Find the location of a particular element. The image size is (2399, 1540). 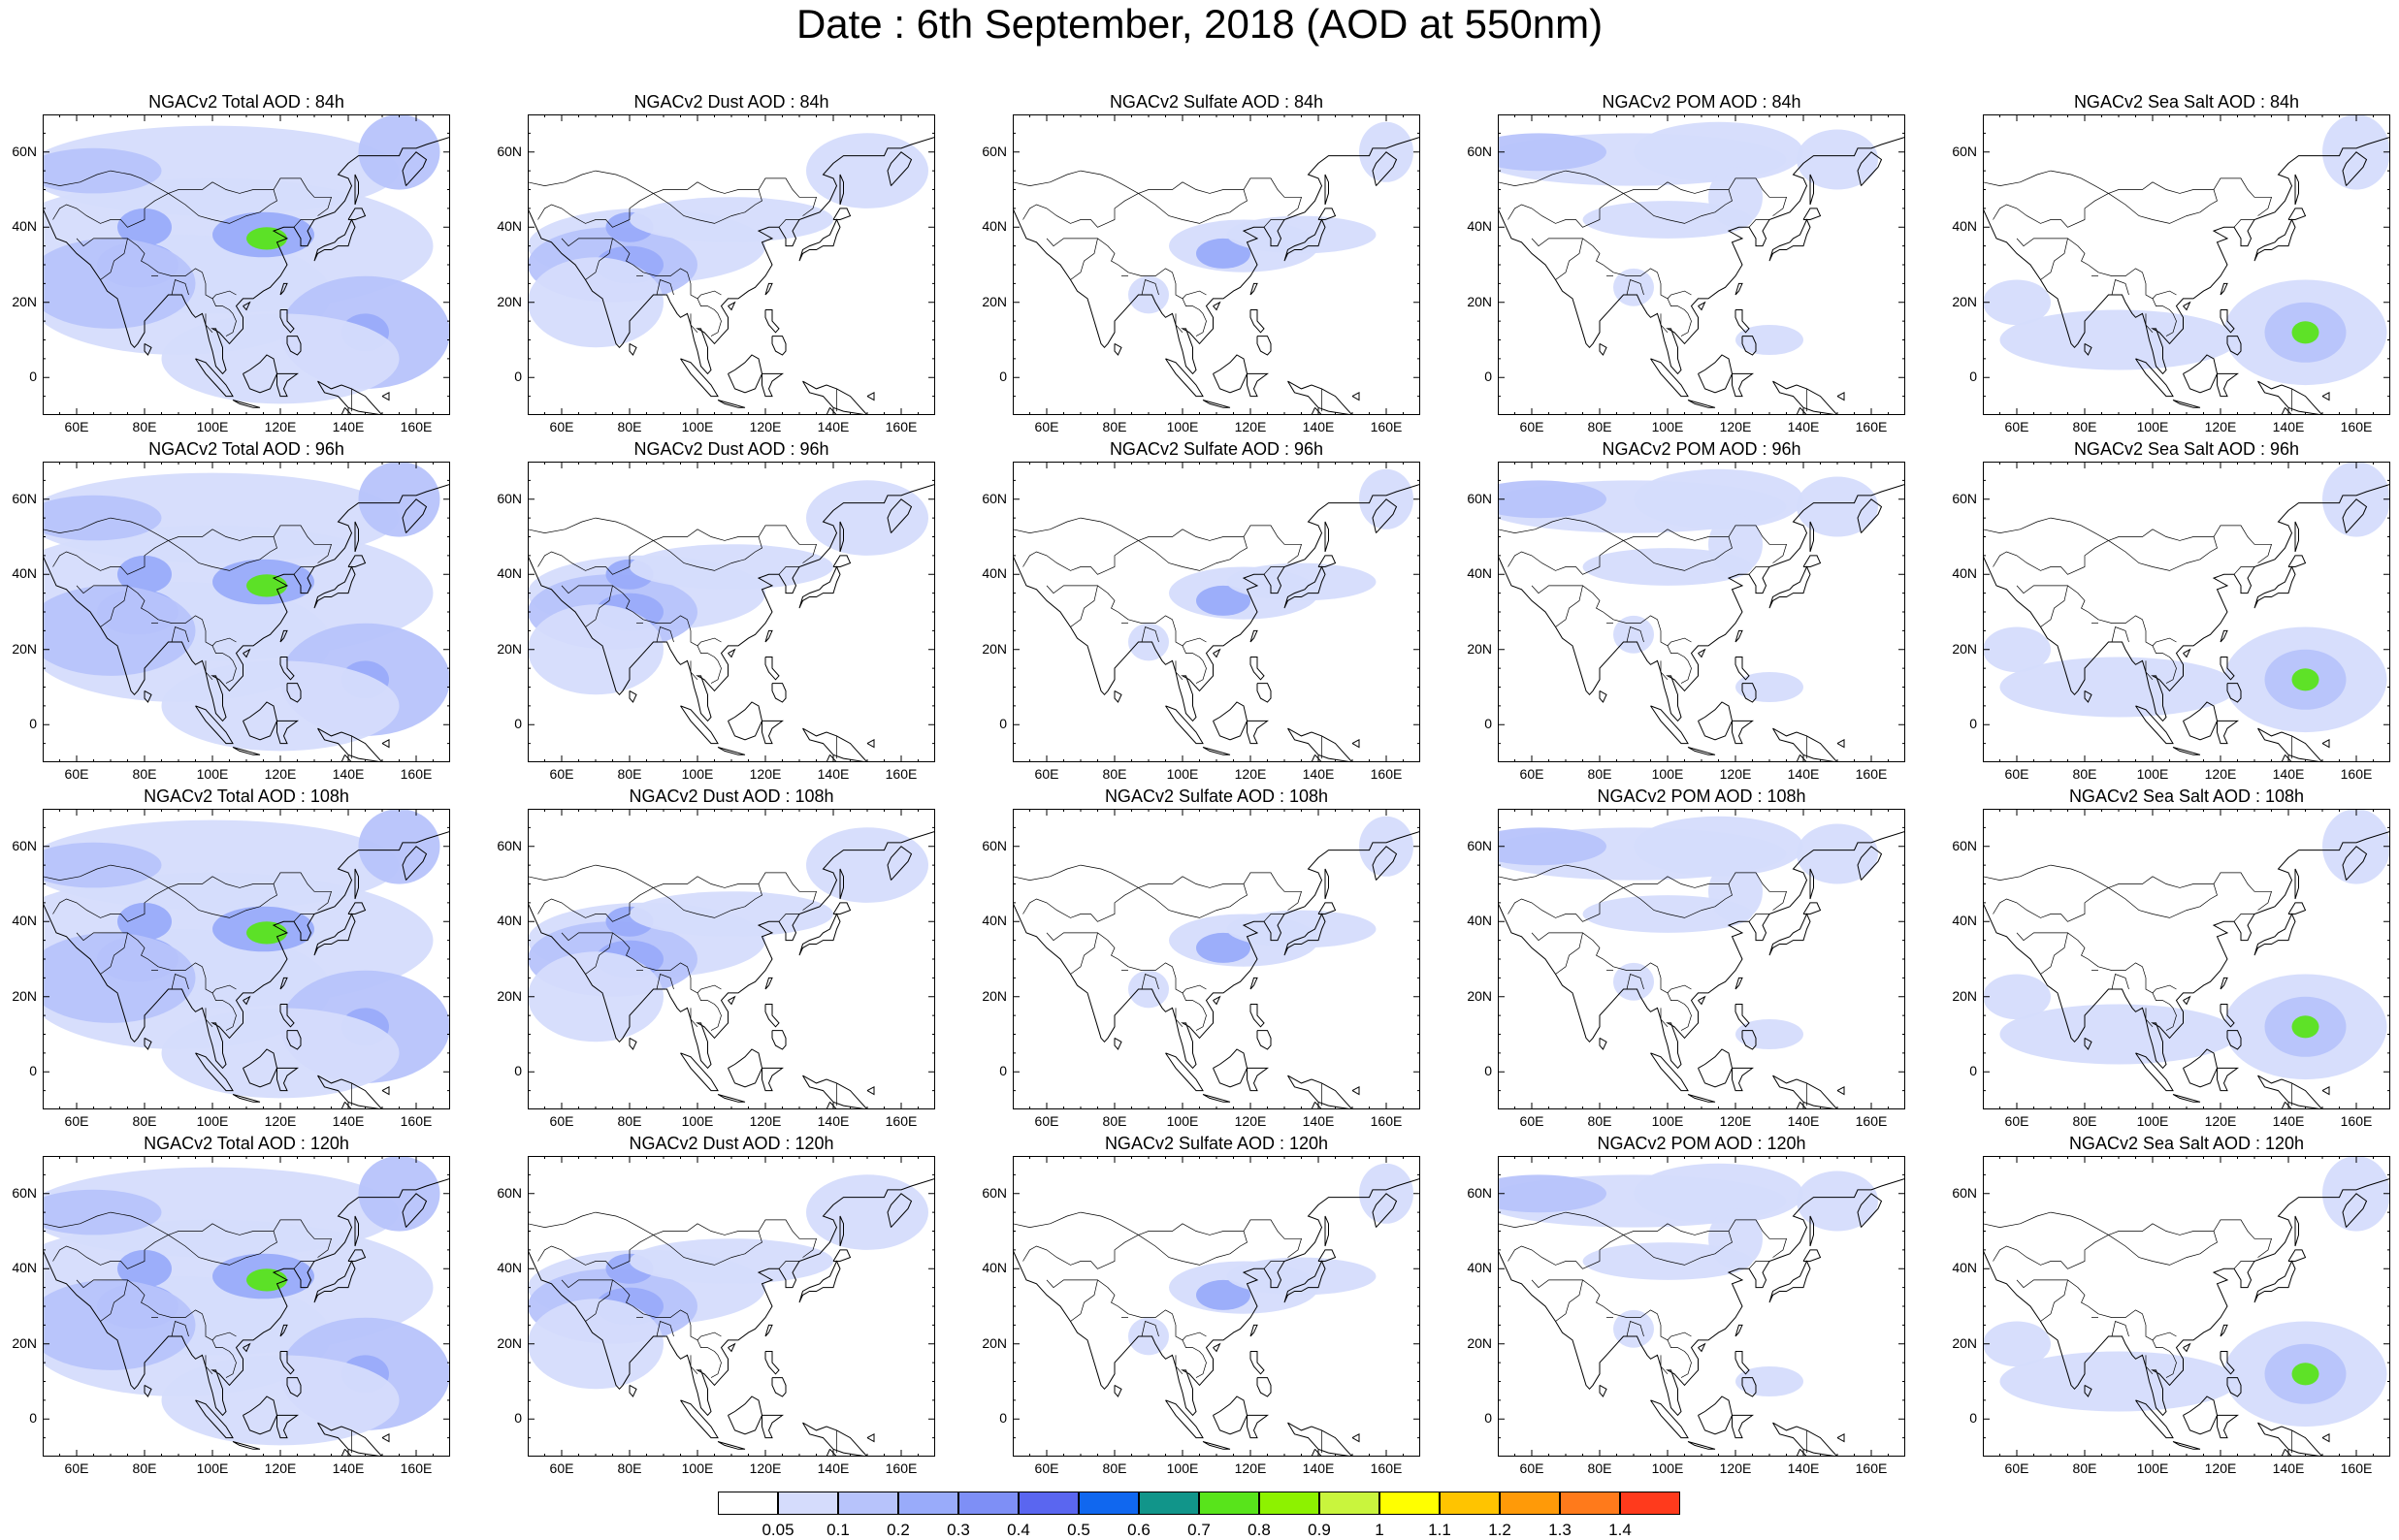

panel-title: NGACv2 Dust AOD : 96h is located at coordinates (731, 449).